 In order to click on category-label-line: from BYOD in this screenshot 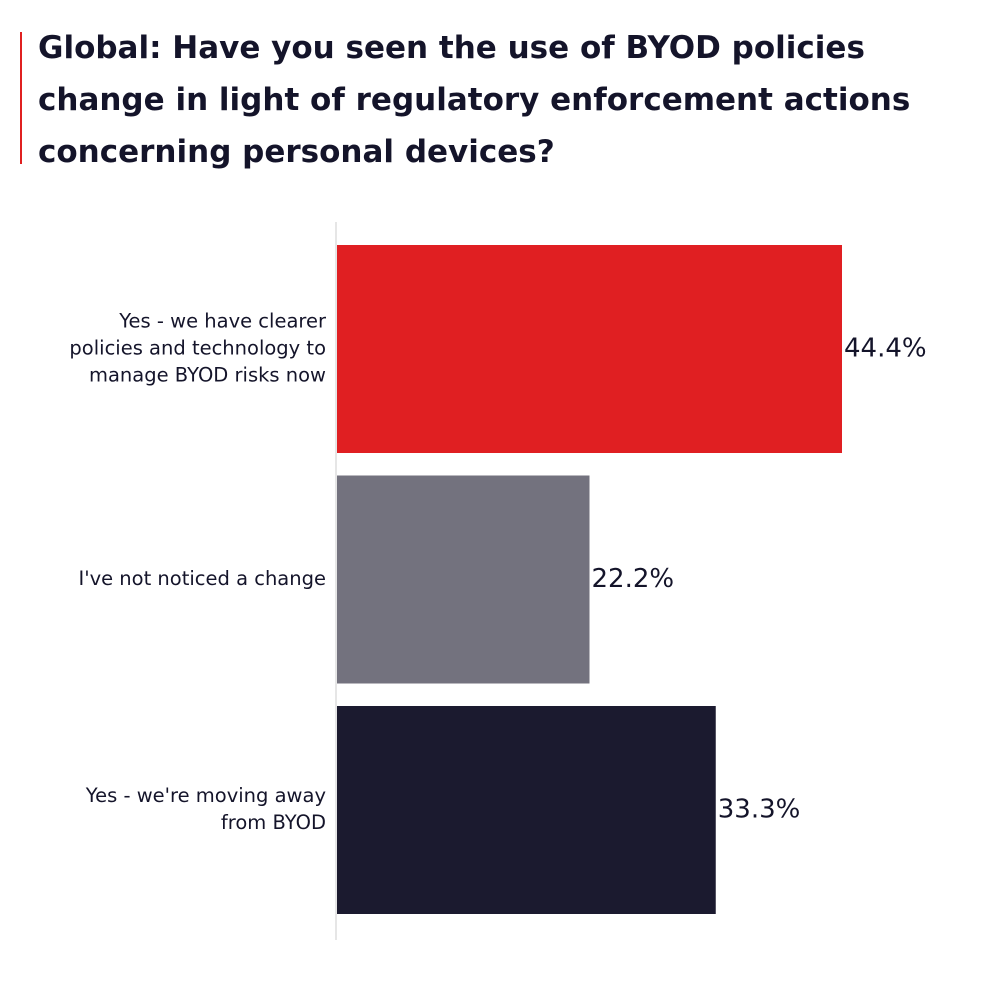, I will do `click(273, 822)`.